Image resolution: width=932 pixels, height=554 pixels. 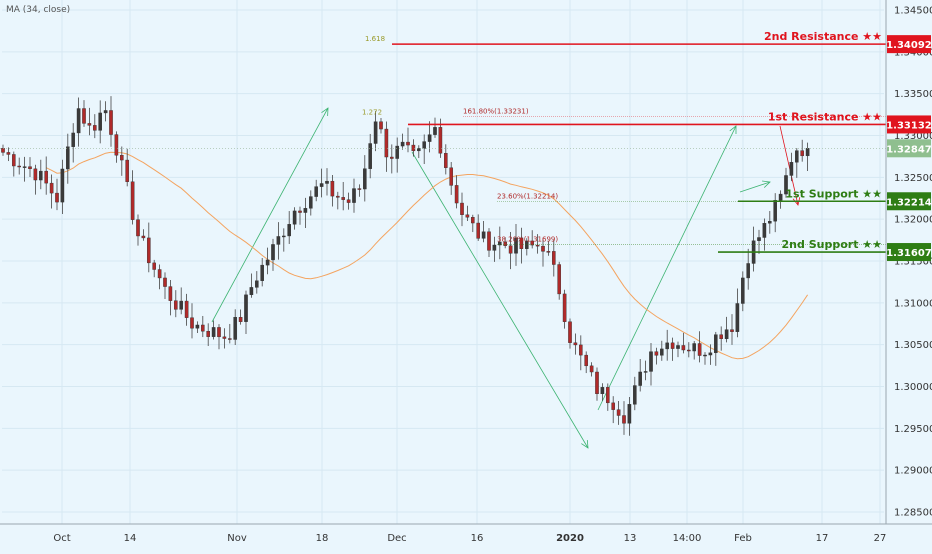 I want to click on indicator-label: MA (34, close), so click(x=38, y=10).